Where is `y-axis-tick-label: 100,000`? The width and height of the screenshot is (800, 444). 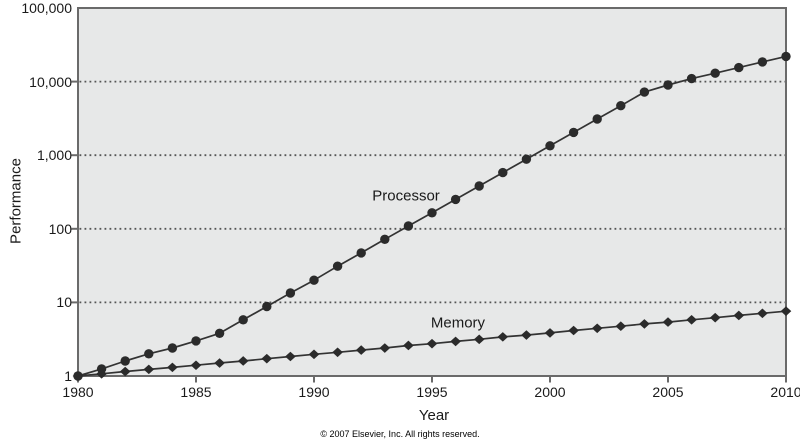 y-axis-tick-label: 100,000 is located at coordinates (46, 8).